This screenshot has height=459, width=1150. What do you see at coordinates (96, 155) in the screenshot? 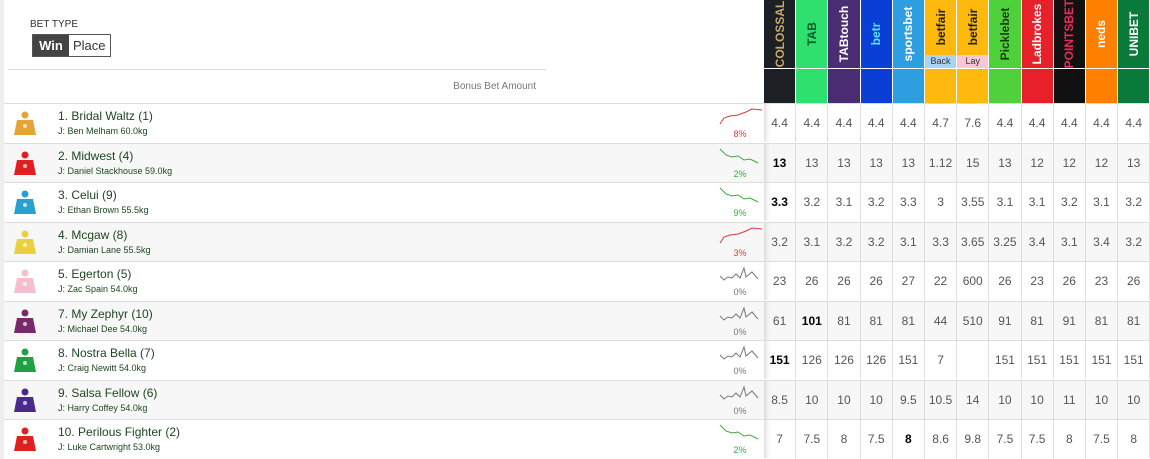
I see `runner-name: 2. Midwest (4)` at bounding box center [96, 155].